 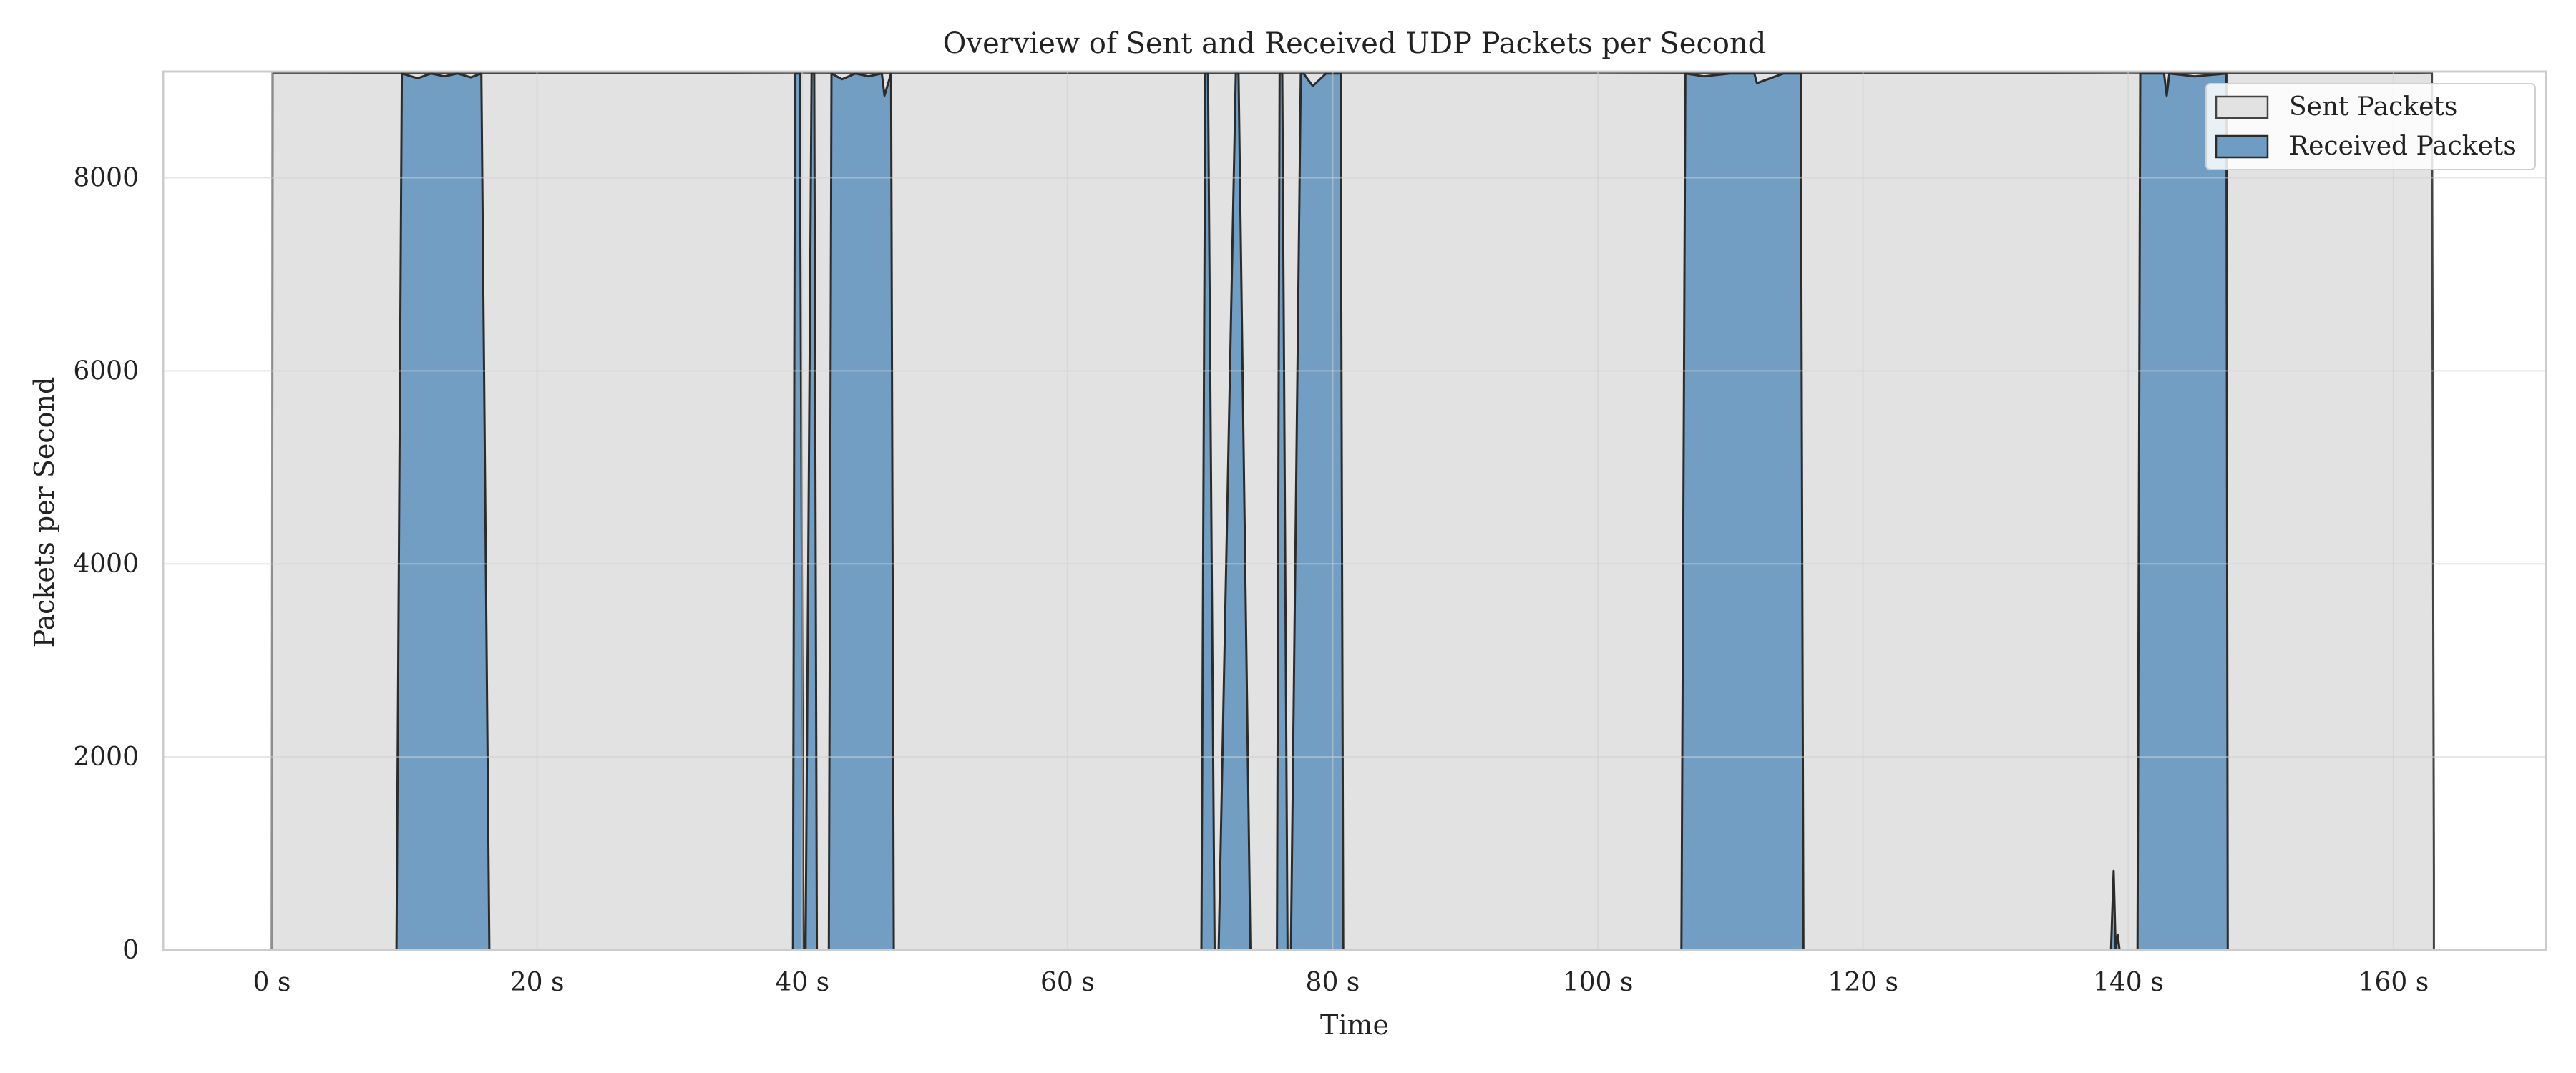 I want to click on y-tick-label: 4000, so click(x=106, y=564).